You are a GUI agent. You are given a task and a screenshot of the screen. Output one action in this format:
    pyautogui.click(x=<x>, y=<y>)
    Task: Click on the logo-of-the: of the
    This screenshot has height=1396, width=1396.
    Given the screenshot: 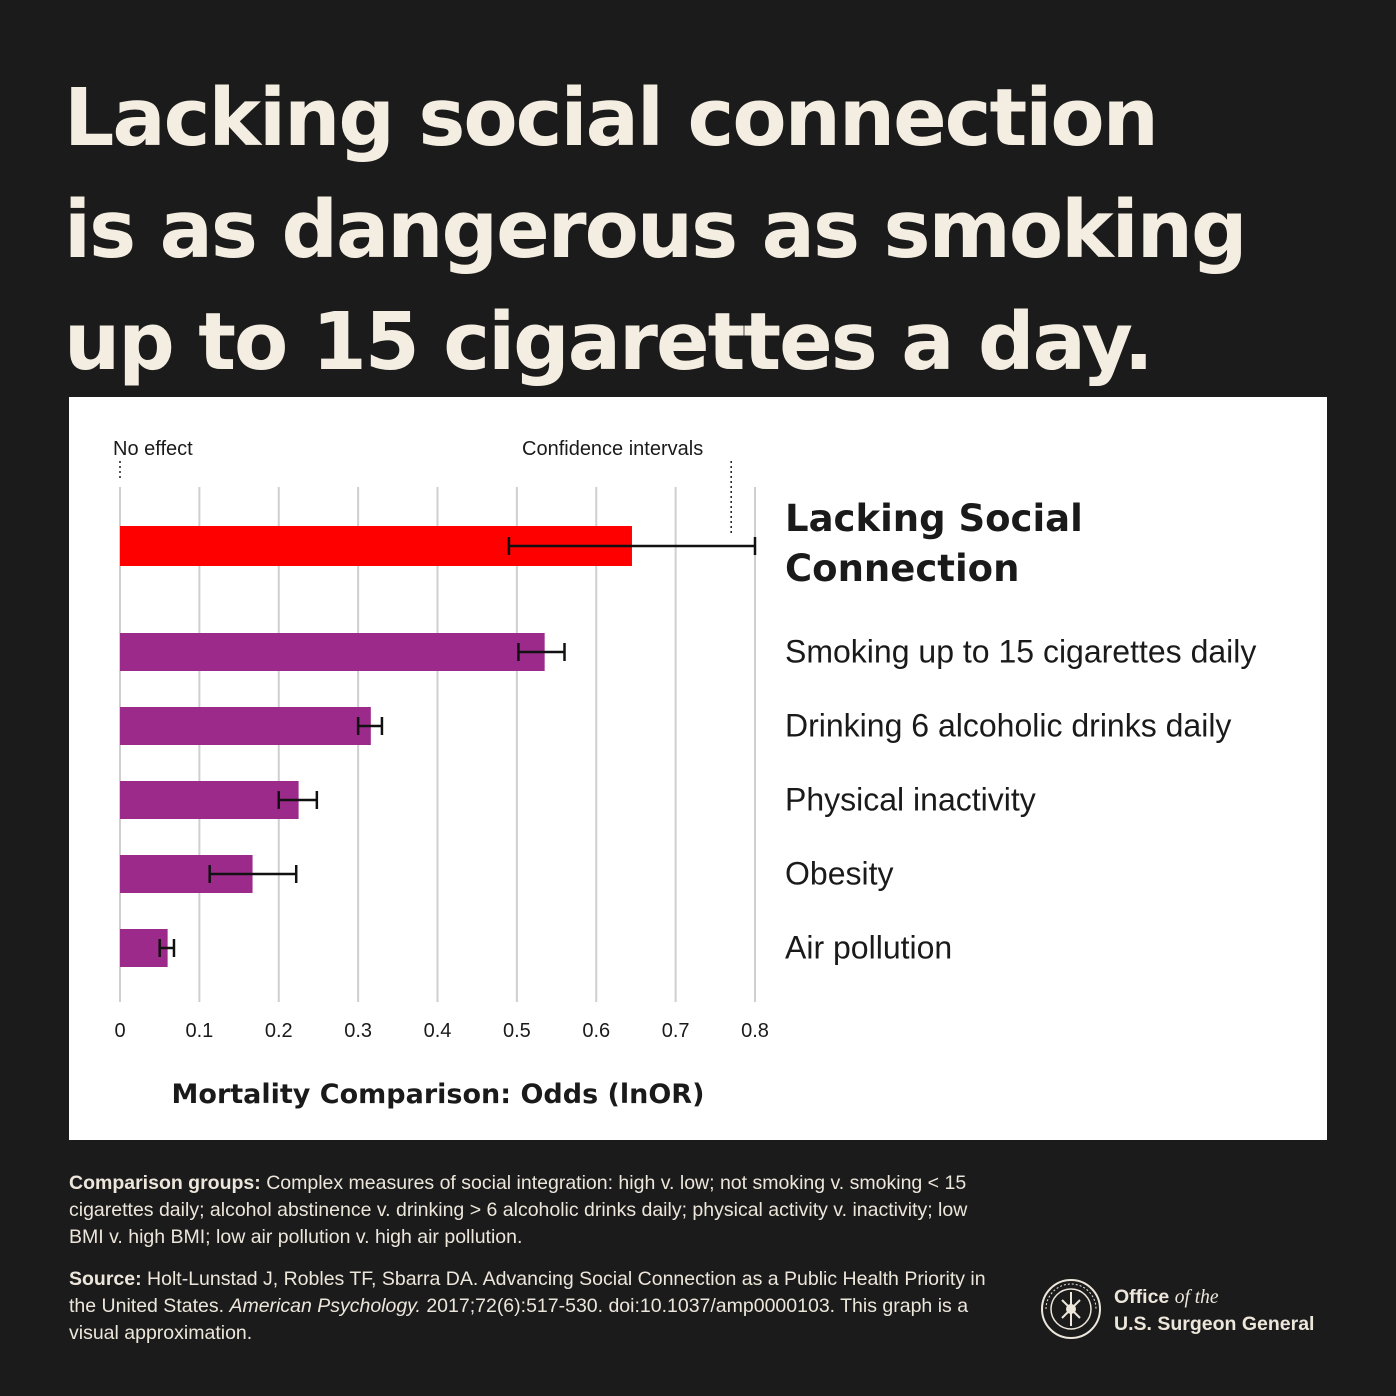 What is the action you would take?
    pyautogui.click(x=1196, y=1297)
    